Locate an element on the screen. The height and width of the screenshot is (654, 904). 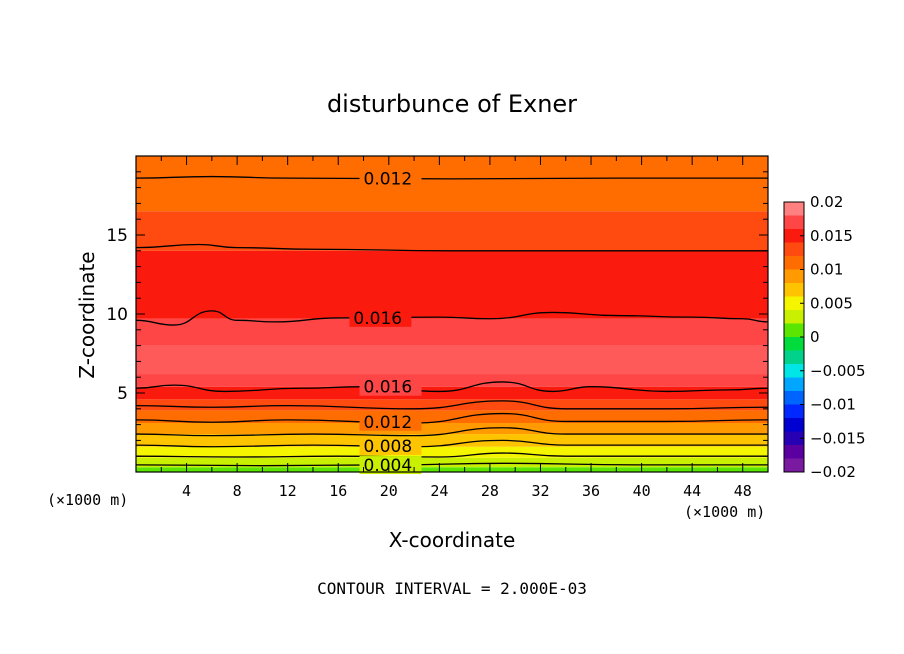
x-tick-label-40: 40 is located at coordinates (642, 491).